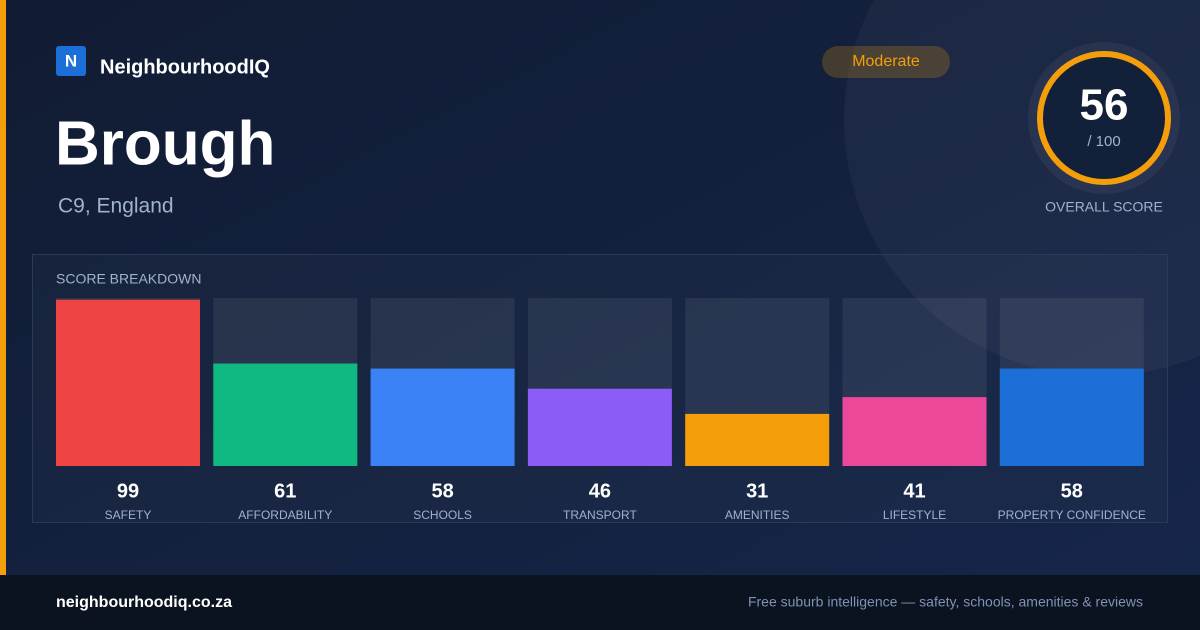  What do you see at coordinates (1104, 105) in the screenshot?
I see `overall-score: 56` at bounding box center [1104, 105].